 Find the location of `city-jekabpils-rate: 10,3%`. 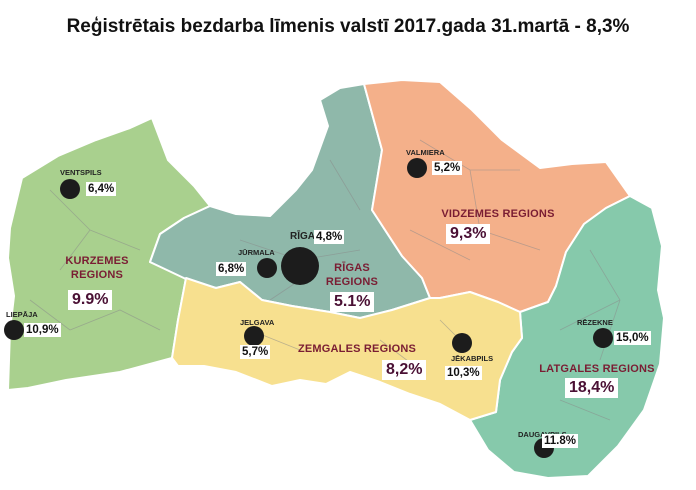

city-jekabpils-rate: 10,3% is located at coordinates (463, 373).